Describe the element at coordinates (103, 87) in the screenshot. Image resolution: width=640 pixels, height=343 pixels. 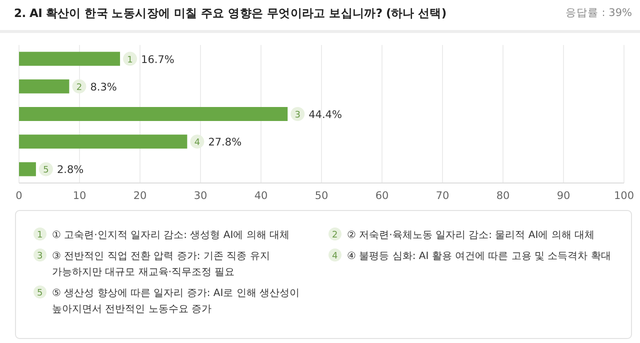
I see `data-label: 8.3%` at that location.